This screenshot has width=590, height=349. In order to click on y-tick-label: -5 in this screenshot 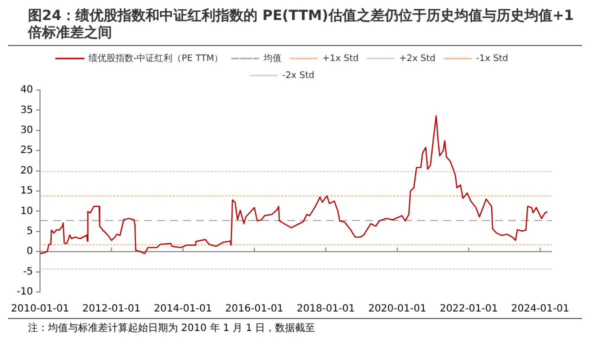, I will do `click(28, 272)`.